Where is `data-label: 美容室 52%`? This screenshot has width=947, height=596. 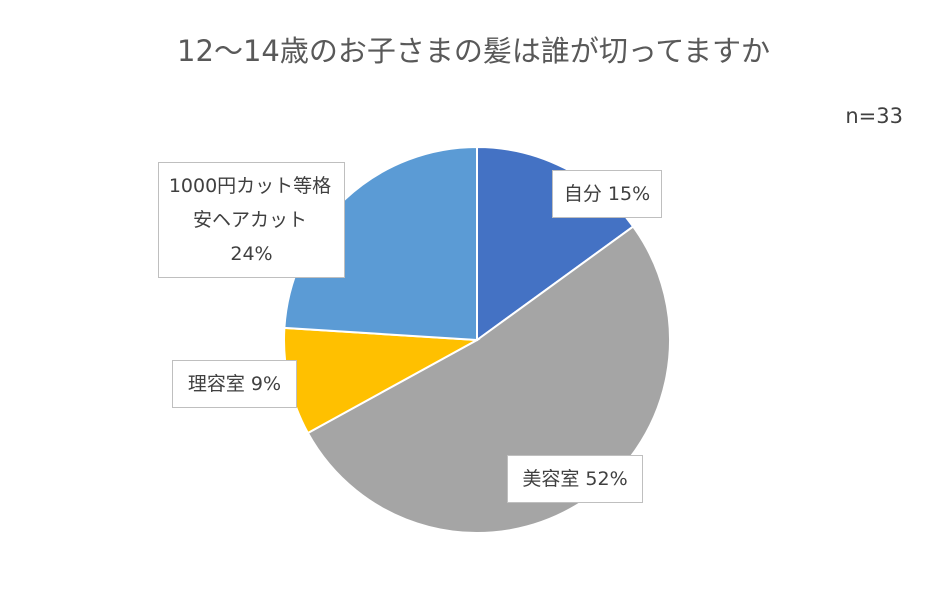 data-label: 美容室 52% is located at coordinates (575, 479).